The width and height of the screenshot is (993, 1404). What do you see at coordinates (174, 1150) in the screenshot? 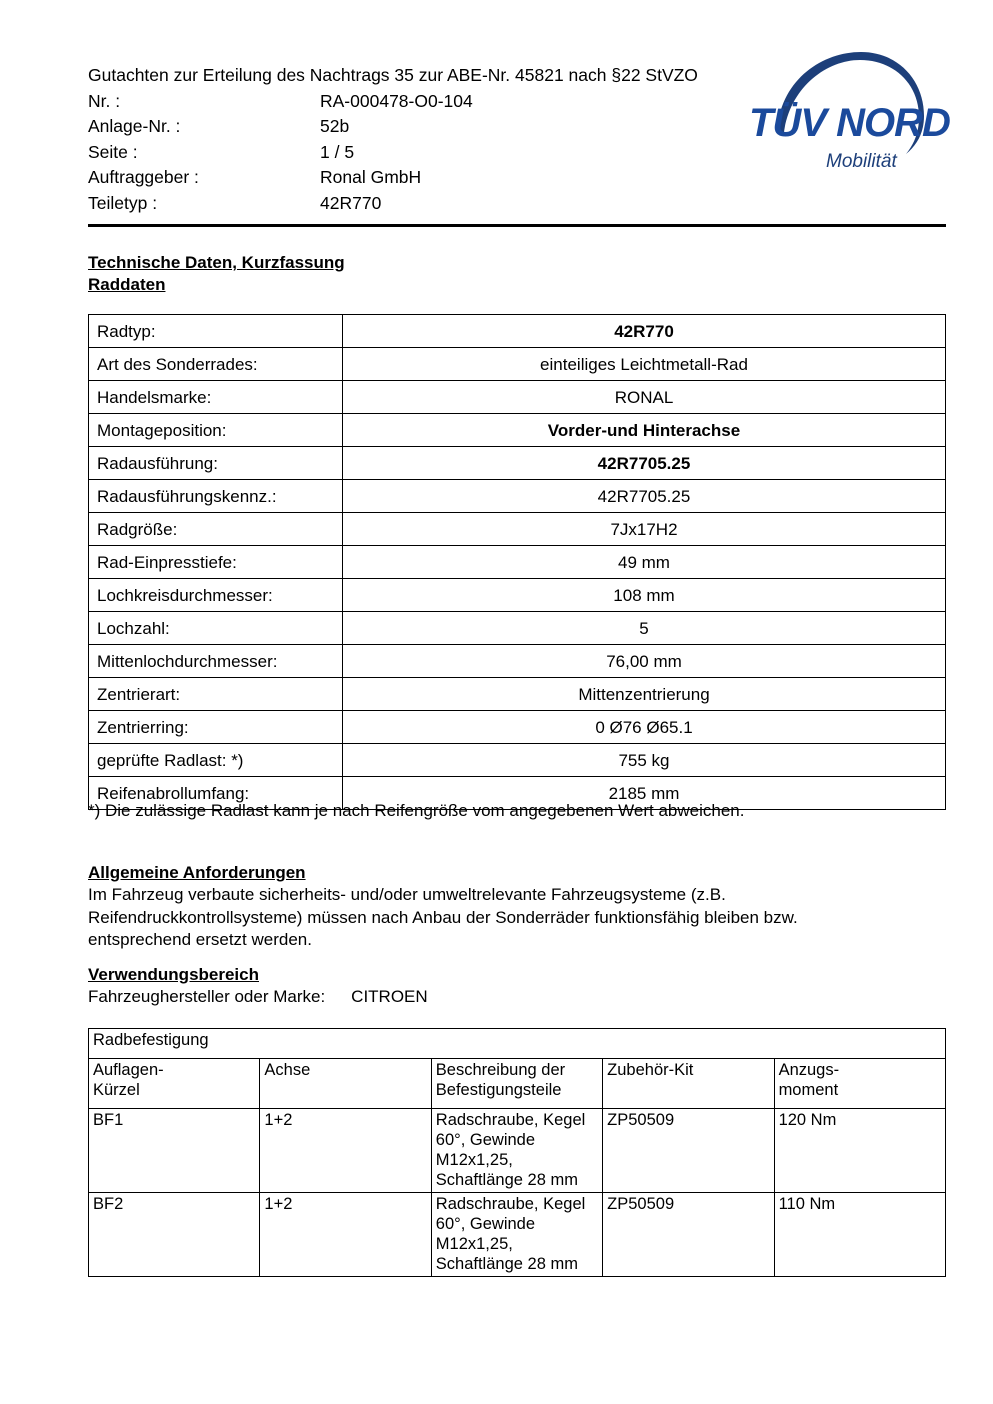
I see `cell-auflagen-kuerzel: BF1` at bounding box center [174, 1150].